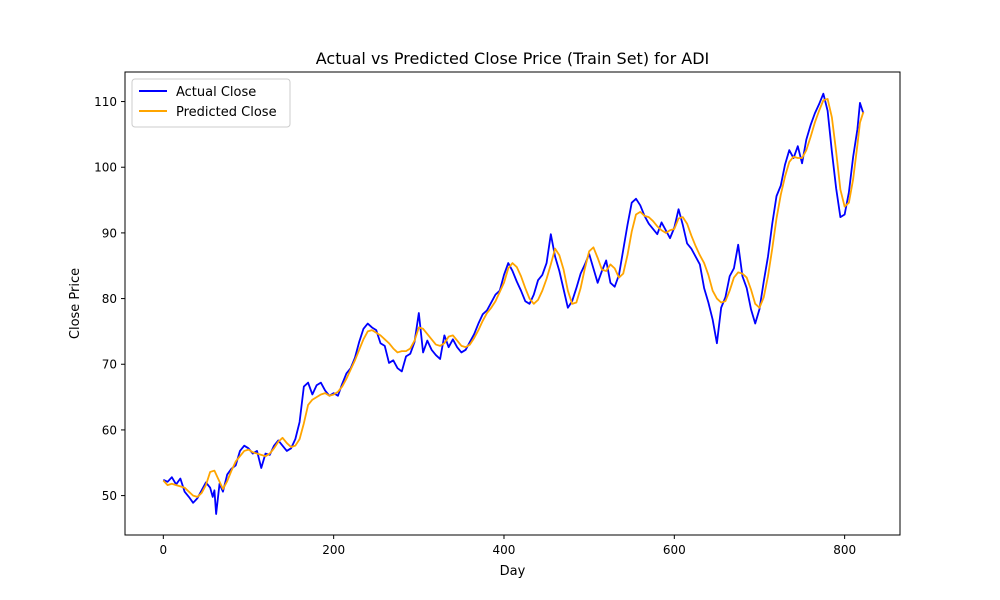 Image resolution: width=1000 pixels, height=600 pixels. What do you see at coordinates (844, 550) in the screenshot?
I see `x-tick-label: 800` at bounding box center [844, 550].